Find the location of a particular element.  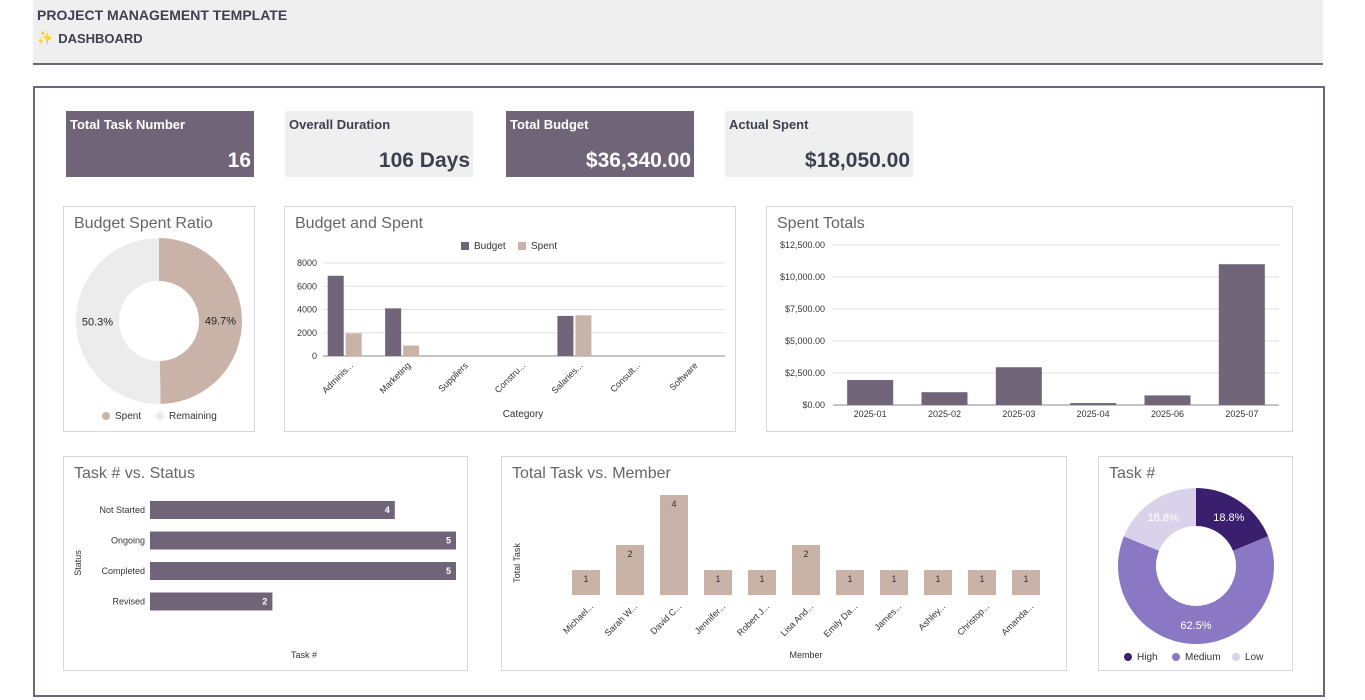

legend-label: Budget is located at coordinates (490, 246).